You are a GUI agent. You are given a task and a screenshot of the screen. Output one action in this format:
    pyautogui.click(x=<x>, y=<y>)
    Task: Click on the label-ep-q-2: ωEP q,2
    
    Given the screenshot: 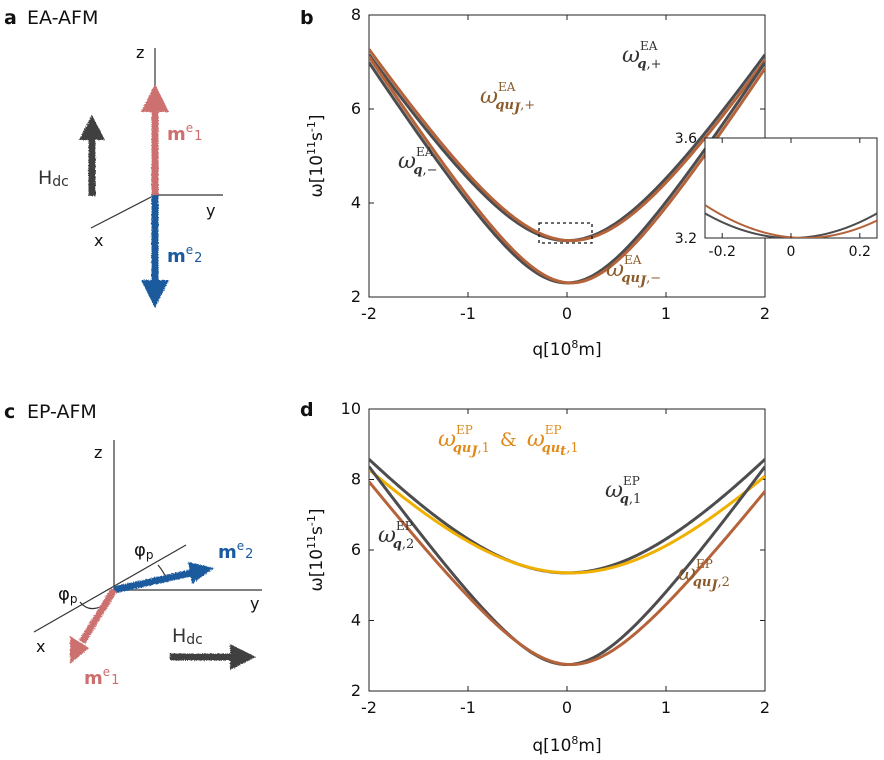 What is the action you would take?
    pyautogui.click(x=396, y=535)
    